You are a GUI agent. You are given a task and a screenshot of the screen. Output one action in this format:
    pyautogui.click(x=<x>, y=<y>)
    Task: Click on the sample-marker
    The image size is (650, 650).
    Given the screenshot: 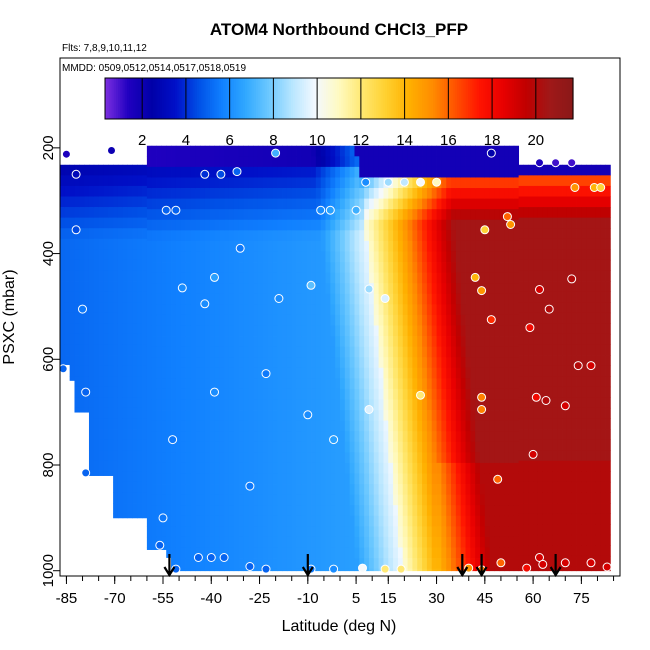 What is the action you would take?
    pyautogui.click(x=362, y=568)
    